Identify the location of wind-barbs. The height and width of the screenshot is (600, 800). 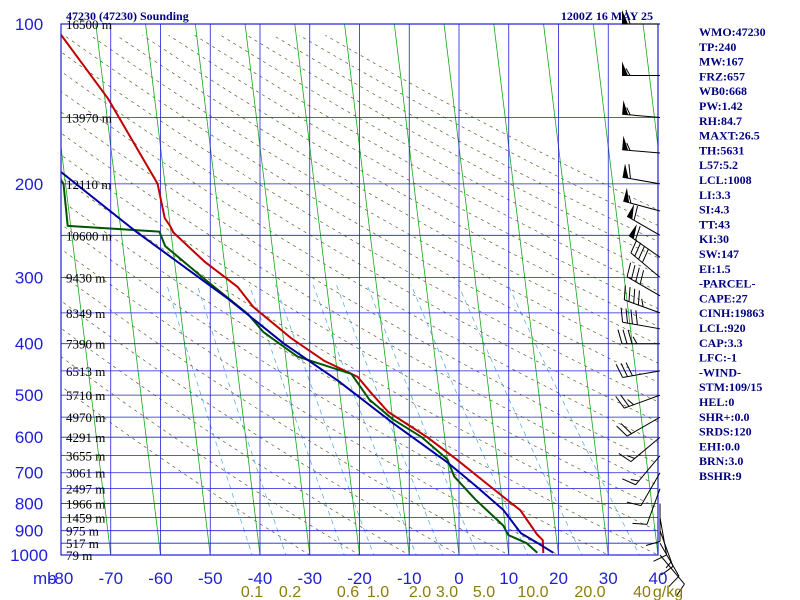
(650, 303).